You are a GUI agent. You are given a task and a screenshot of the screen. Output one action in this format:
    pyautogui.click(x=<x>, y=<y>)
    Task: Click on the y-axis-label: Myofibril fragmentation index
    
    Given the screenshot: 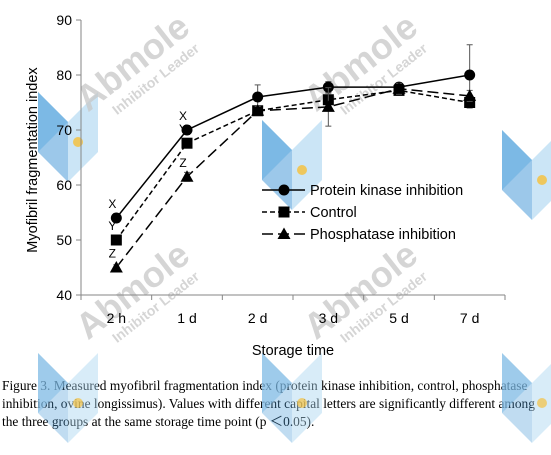 What is the action you would take?
    pyautogui.click(x=33, y=160)
    